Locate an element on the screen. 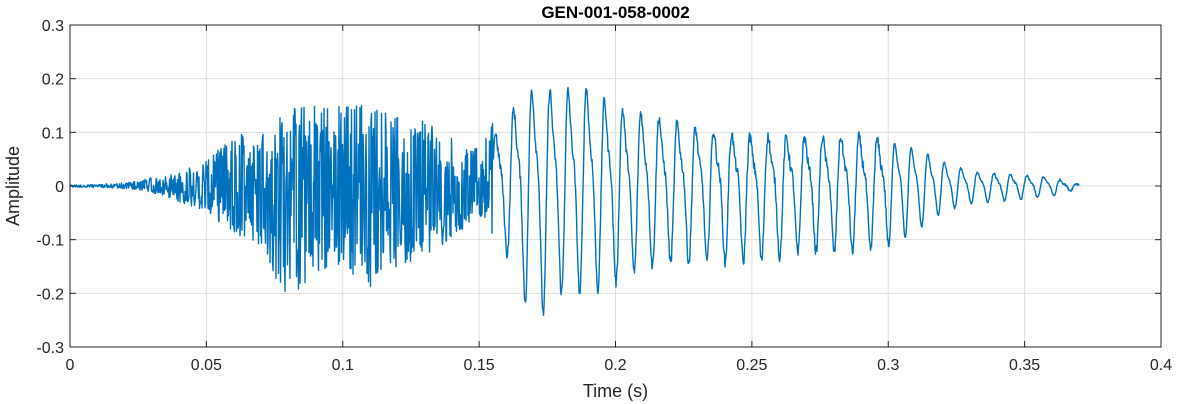 The height and width of the screenshot is (404, 1177). x-tick-label: 0.1 is located at coordinates (343, 365).